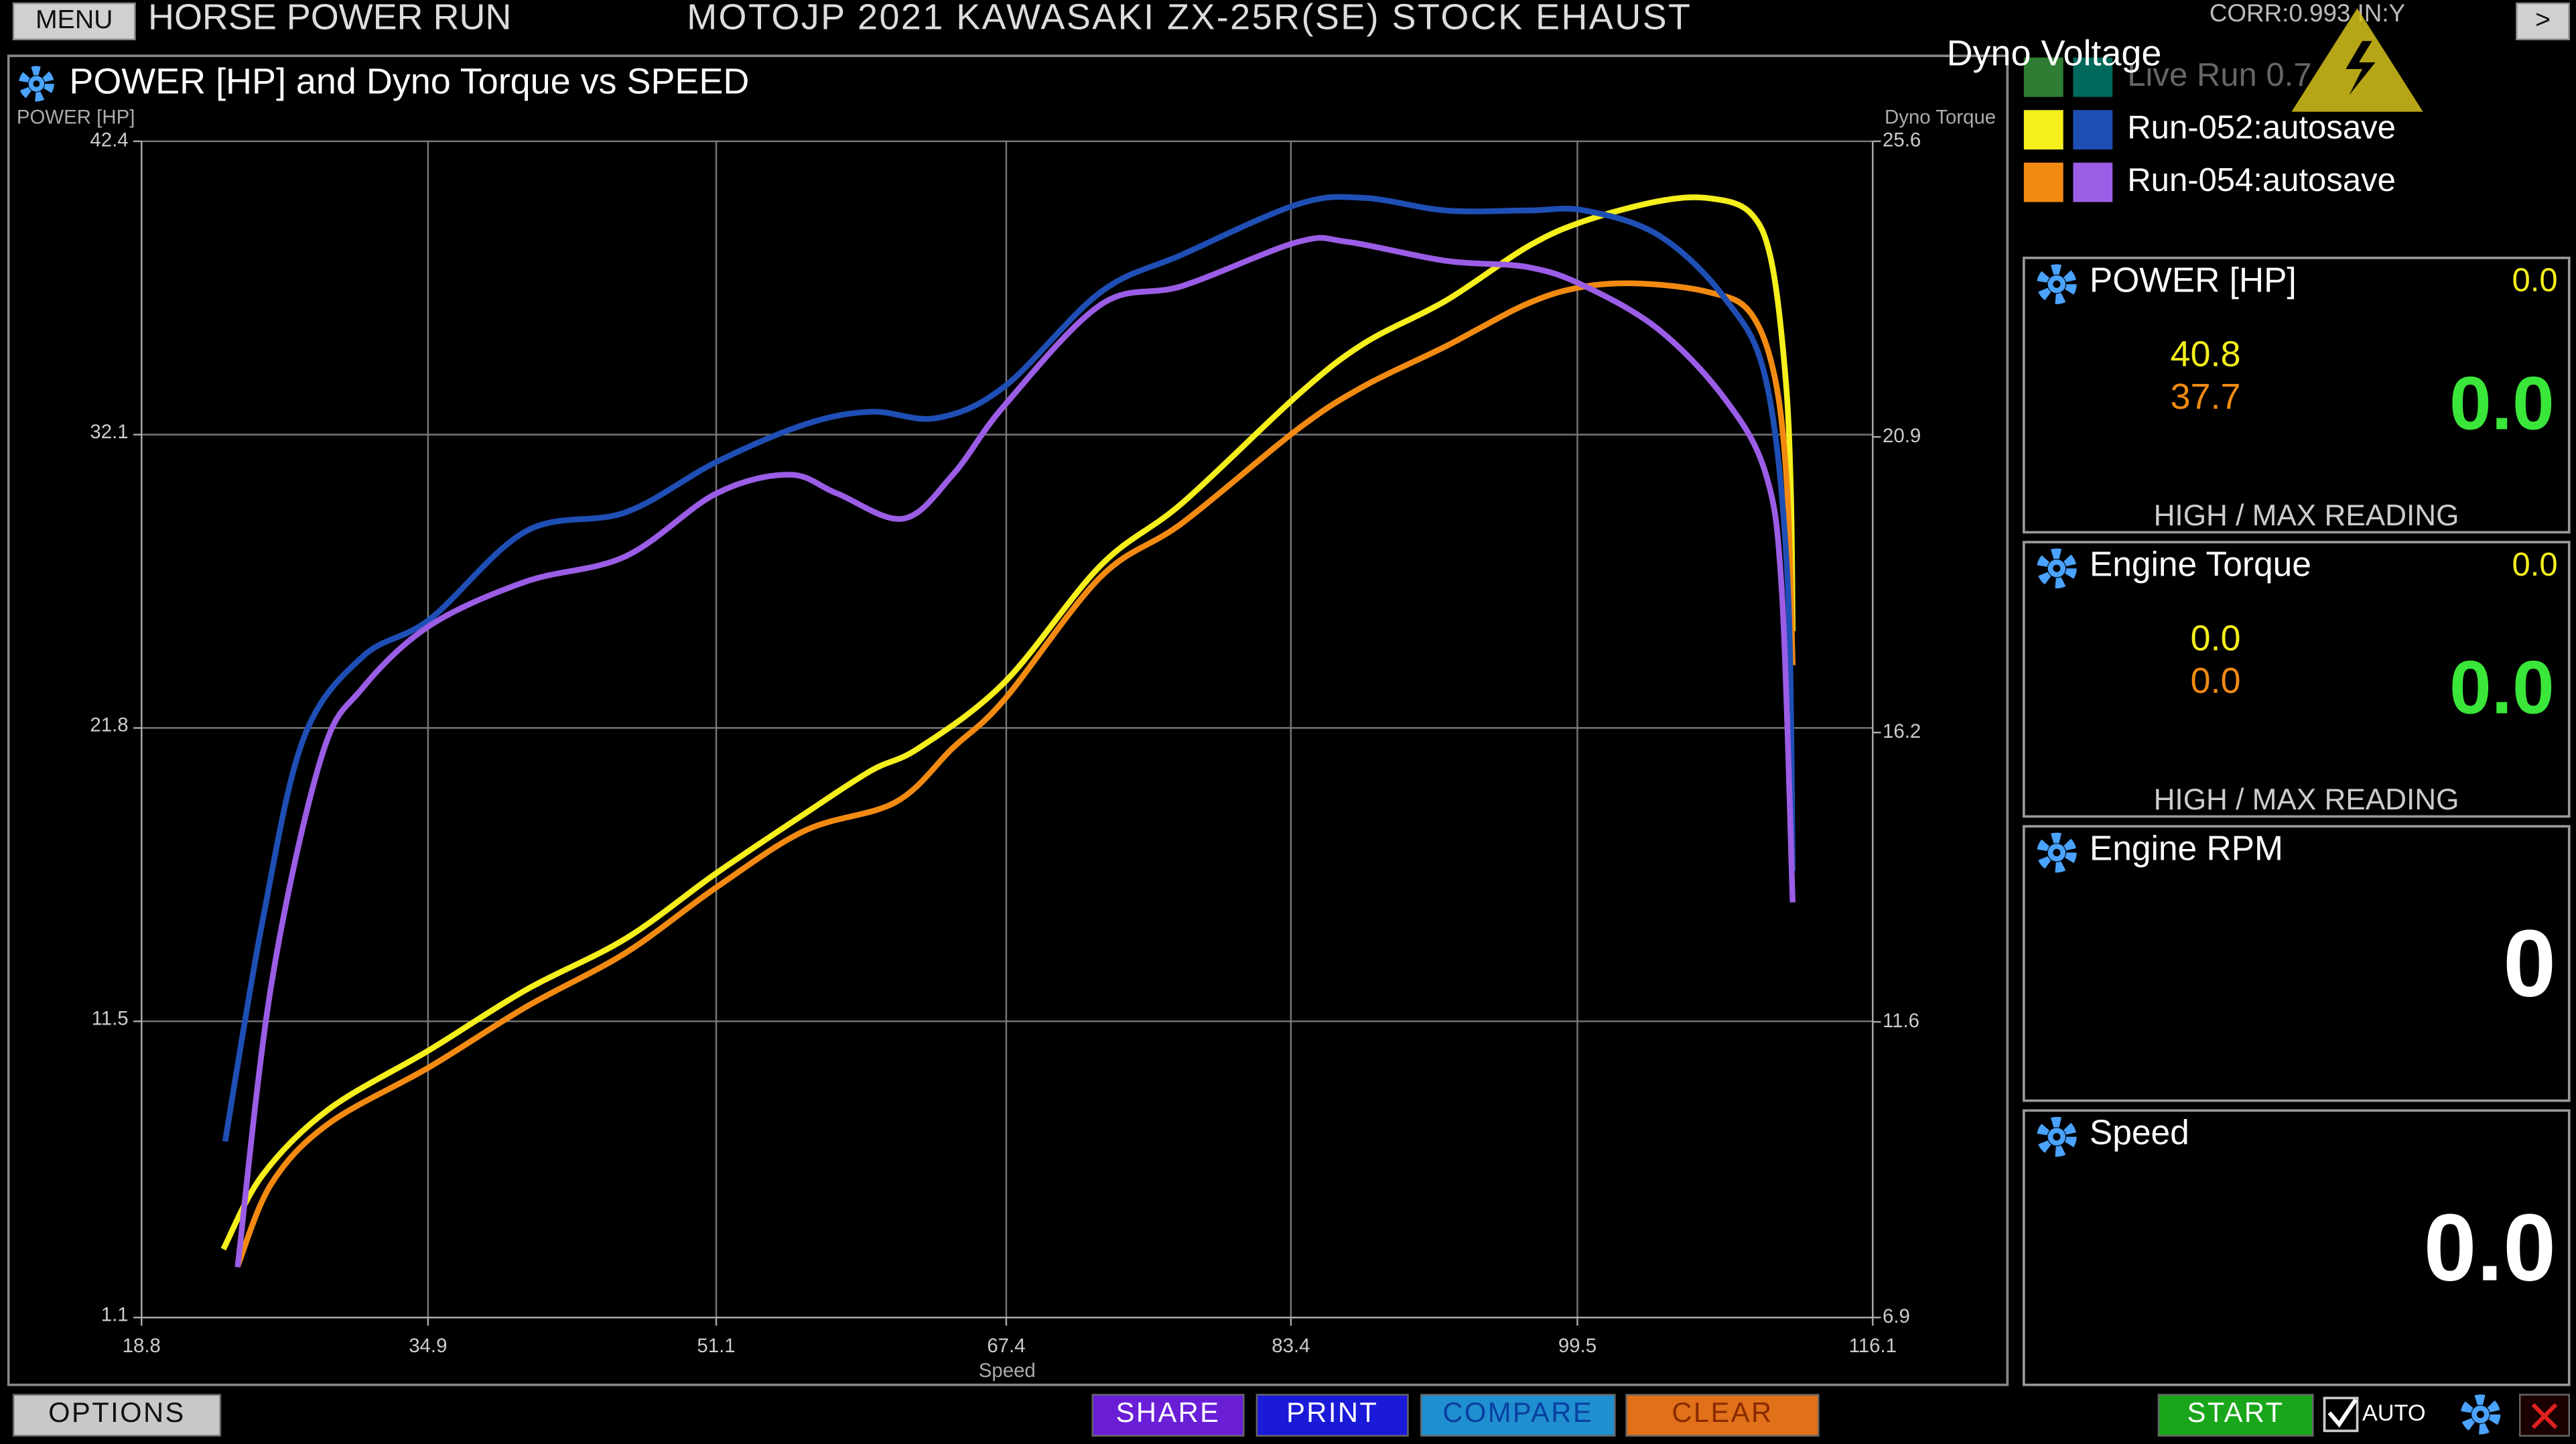 Image resolution: width=2576 pixels, height=1444 pixels. I want to click on y2-tick-label: 16.2, so click(1902, 731).